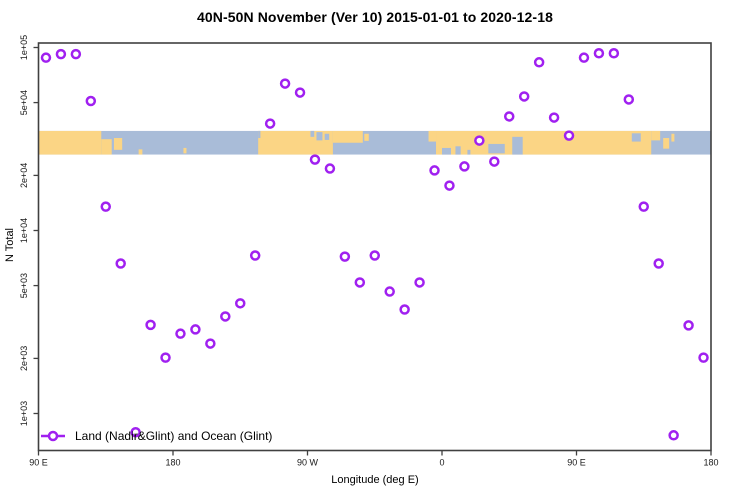  Describe the element at coordinates (374, 459) in the screenshot. I see `x-axis-ticks: 90 E 180 90 W 0 90 E 180` at that location.